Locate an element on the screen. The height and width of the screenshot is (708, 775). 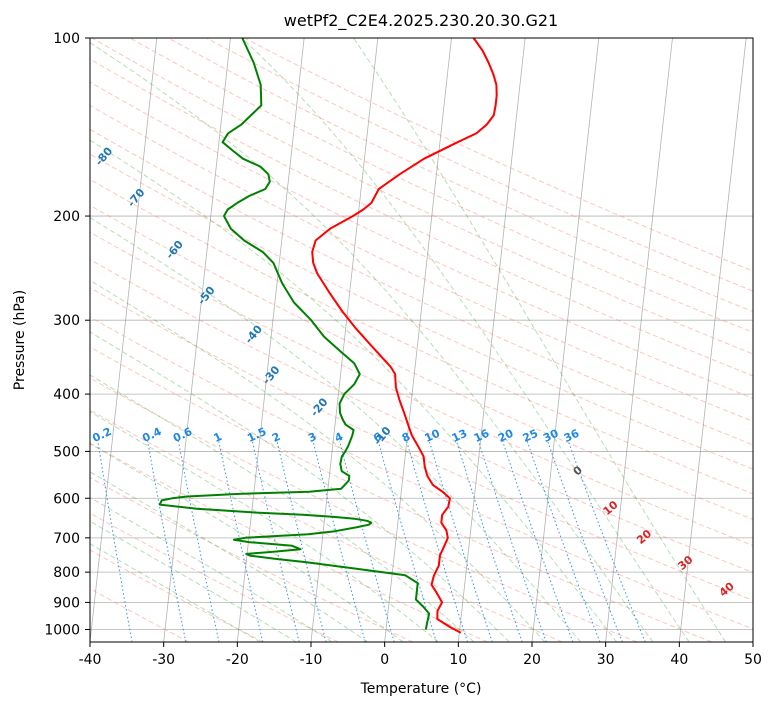
y-tick-label: 100 is located at coordinates (66, 39).